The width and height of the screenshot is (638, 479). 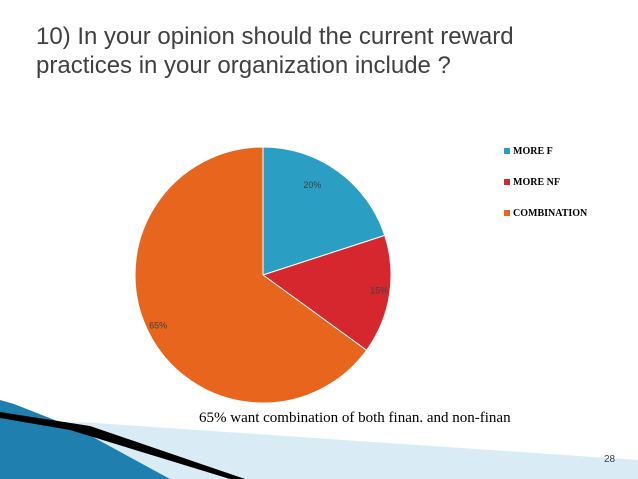 What do you see at coordinates (533, 151) in the screenshot?
I see `legend-entry: MORE F` at bounding box center [533, 151].